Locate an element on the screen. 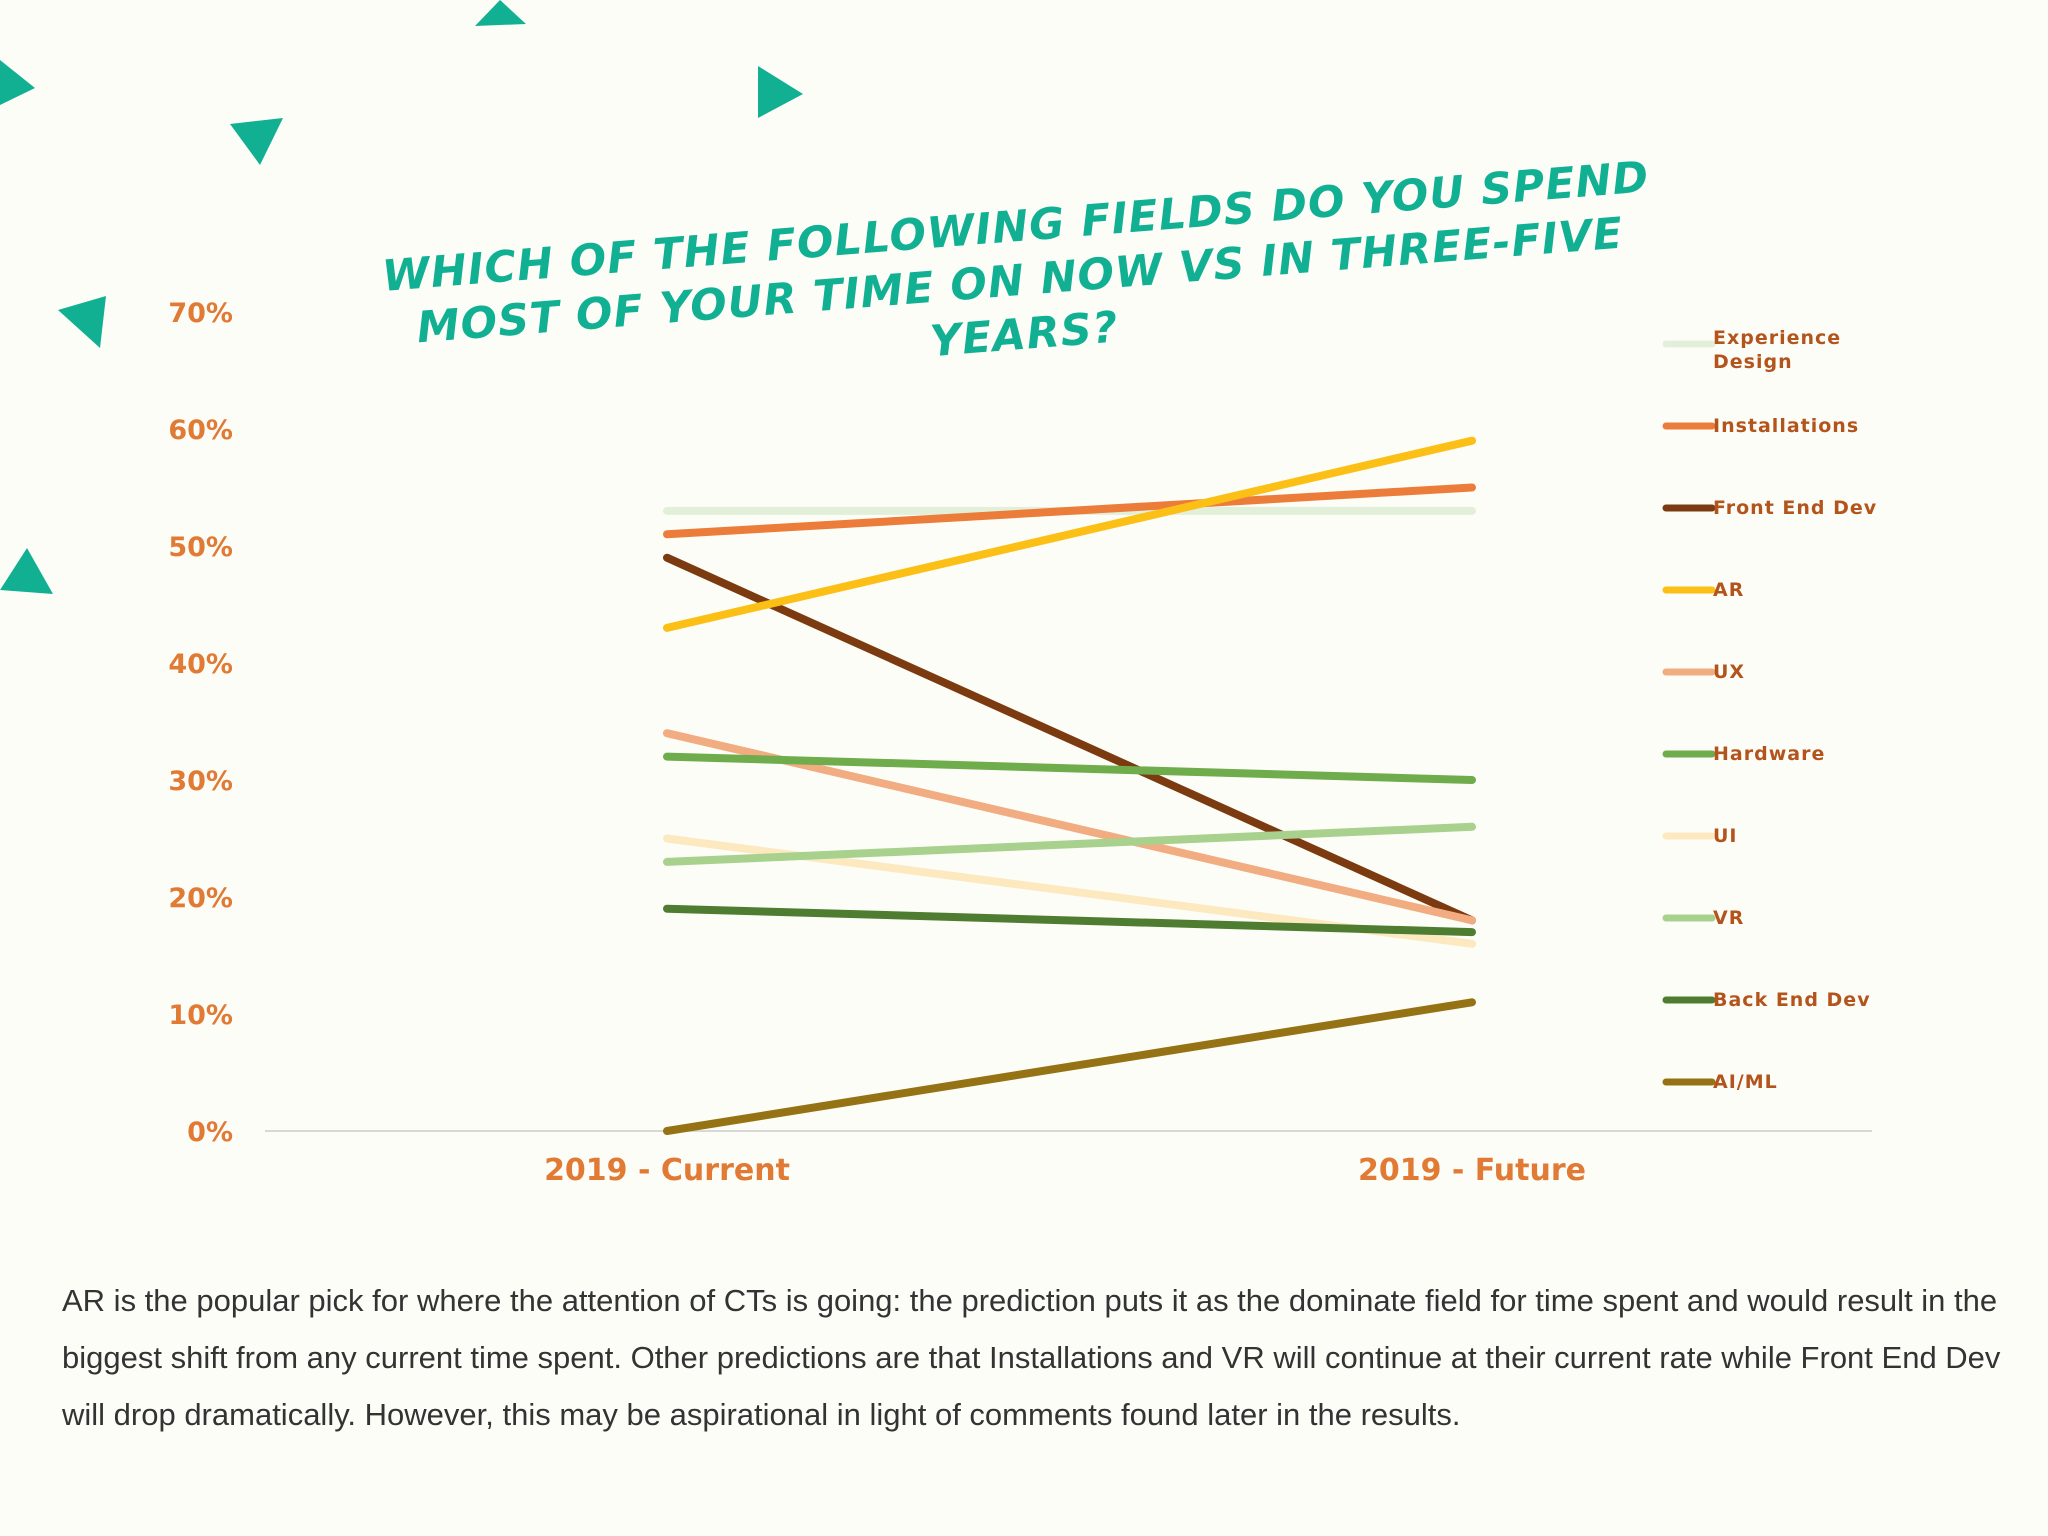  legend-label: UI is located at coordinates (1725, 836).